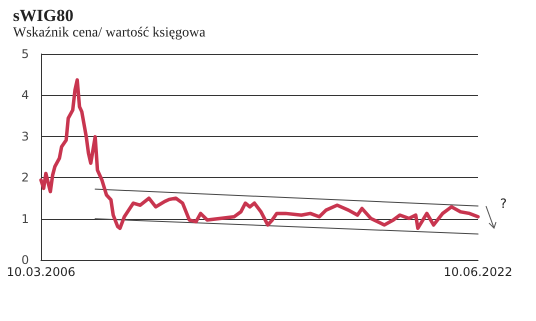 The width and height of the screenshot is (536, 321). I want to click on chart-subtitle: Wskaźnik cena/ wartość księgowa, so click(109, 33).